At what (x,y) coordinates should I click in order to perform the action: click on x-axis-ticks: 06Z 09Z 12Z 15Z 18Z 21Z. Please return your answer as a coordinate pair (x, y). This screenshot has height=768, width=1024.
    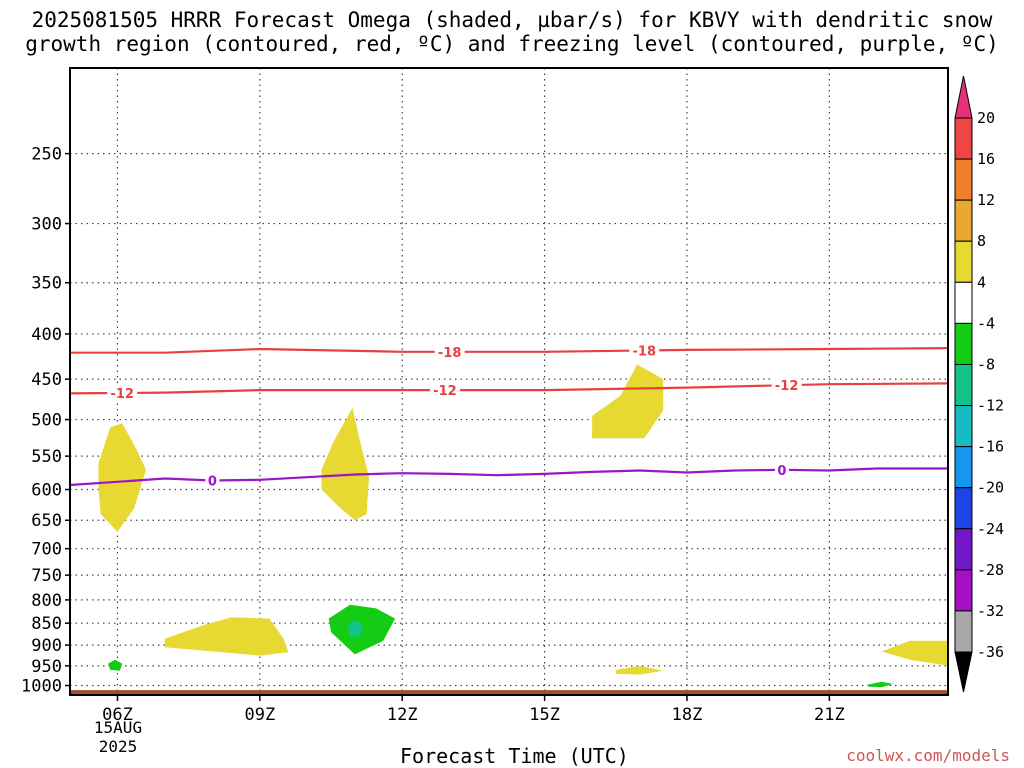
    Looking at the image, I should click on (473, 710).